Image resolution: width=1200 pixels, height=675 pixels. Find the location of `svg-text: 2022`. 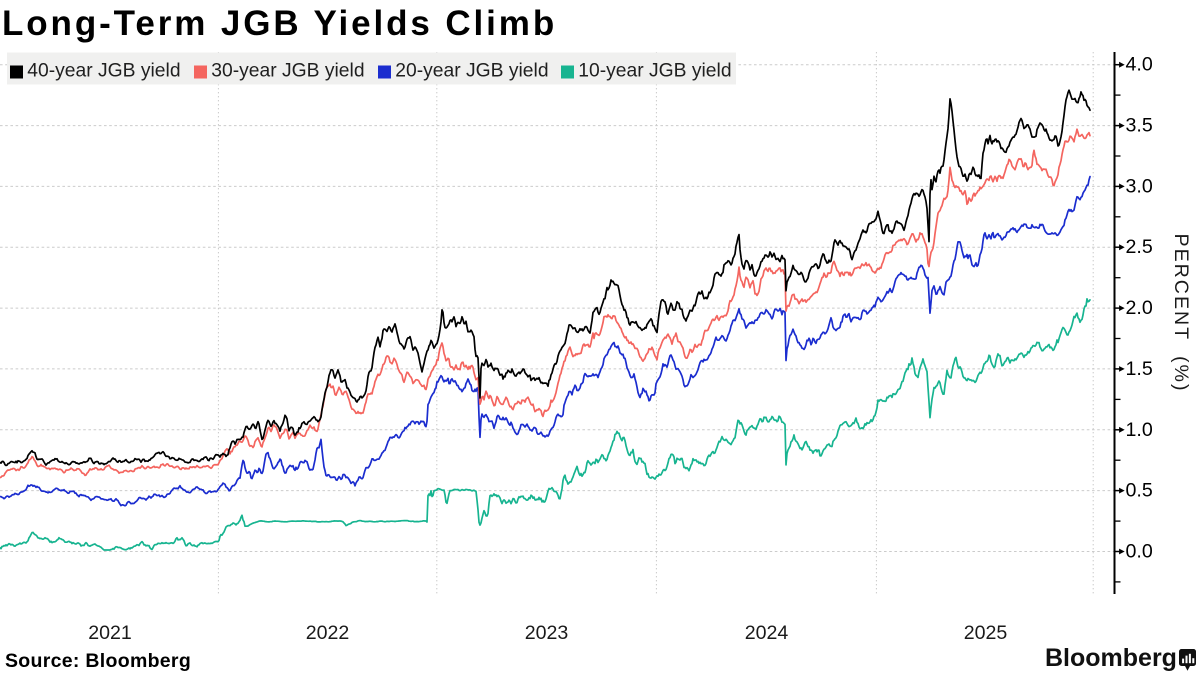

svg-text: 2022 is located at coordinates (328, 633).